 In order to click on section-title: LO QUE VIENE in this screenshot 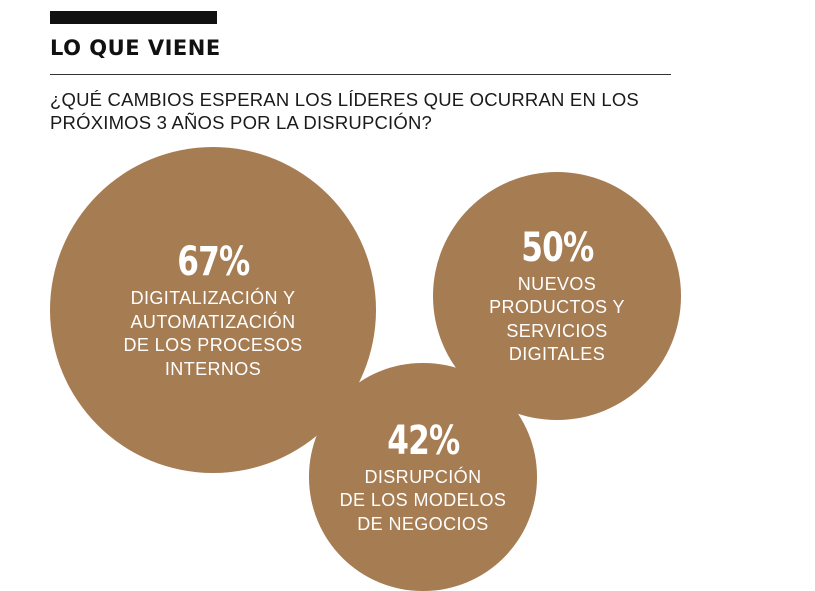, I will do `click(135, 48)`.